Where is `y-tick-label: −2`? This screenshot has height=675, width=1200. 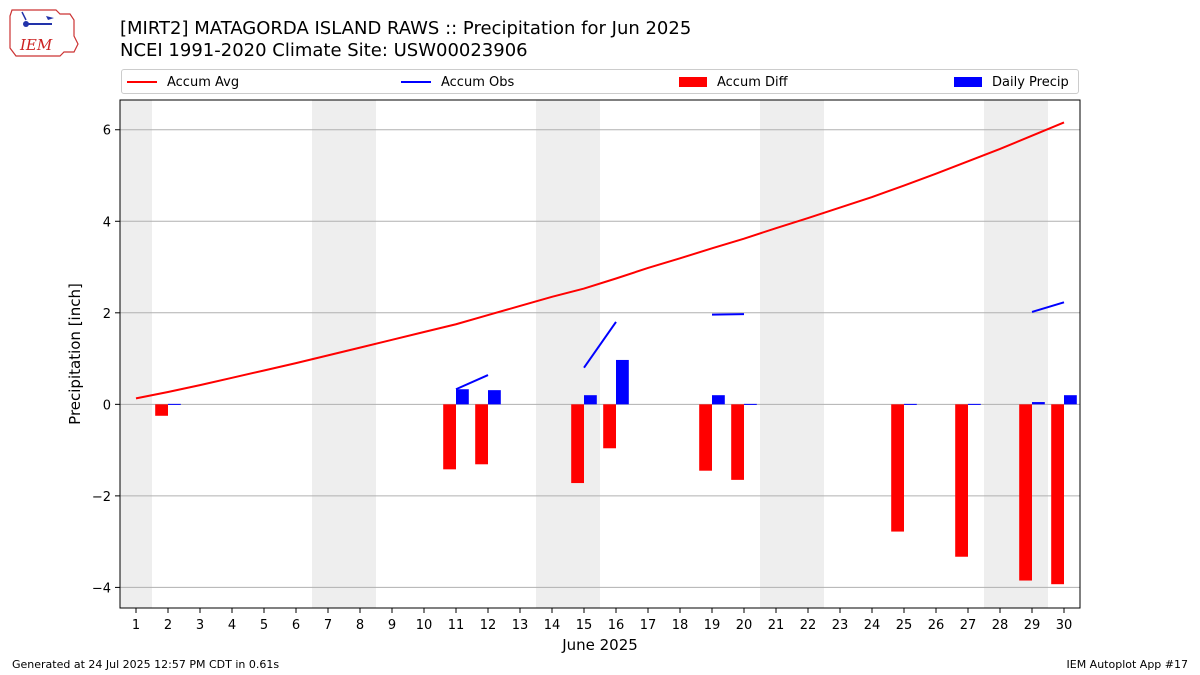 y-tick-label: −2 is located at coordinates (101, 497).